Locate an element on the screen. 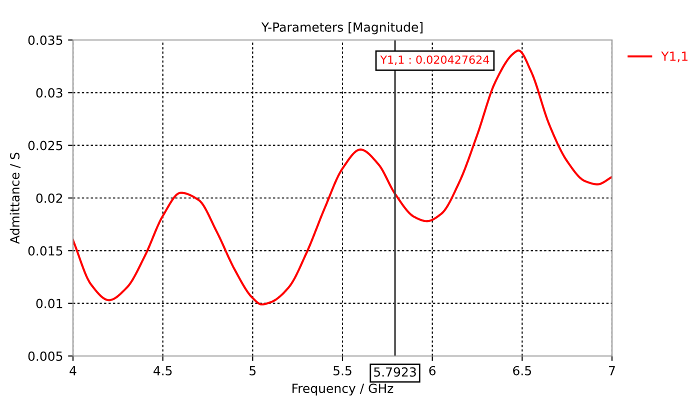  x-tick-label: 6.5 is located at coordinates (522, 371).